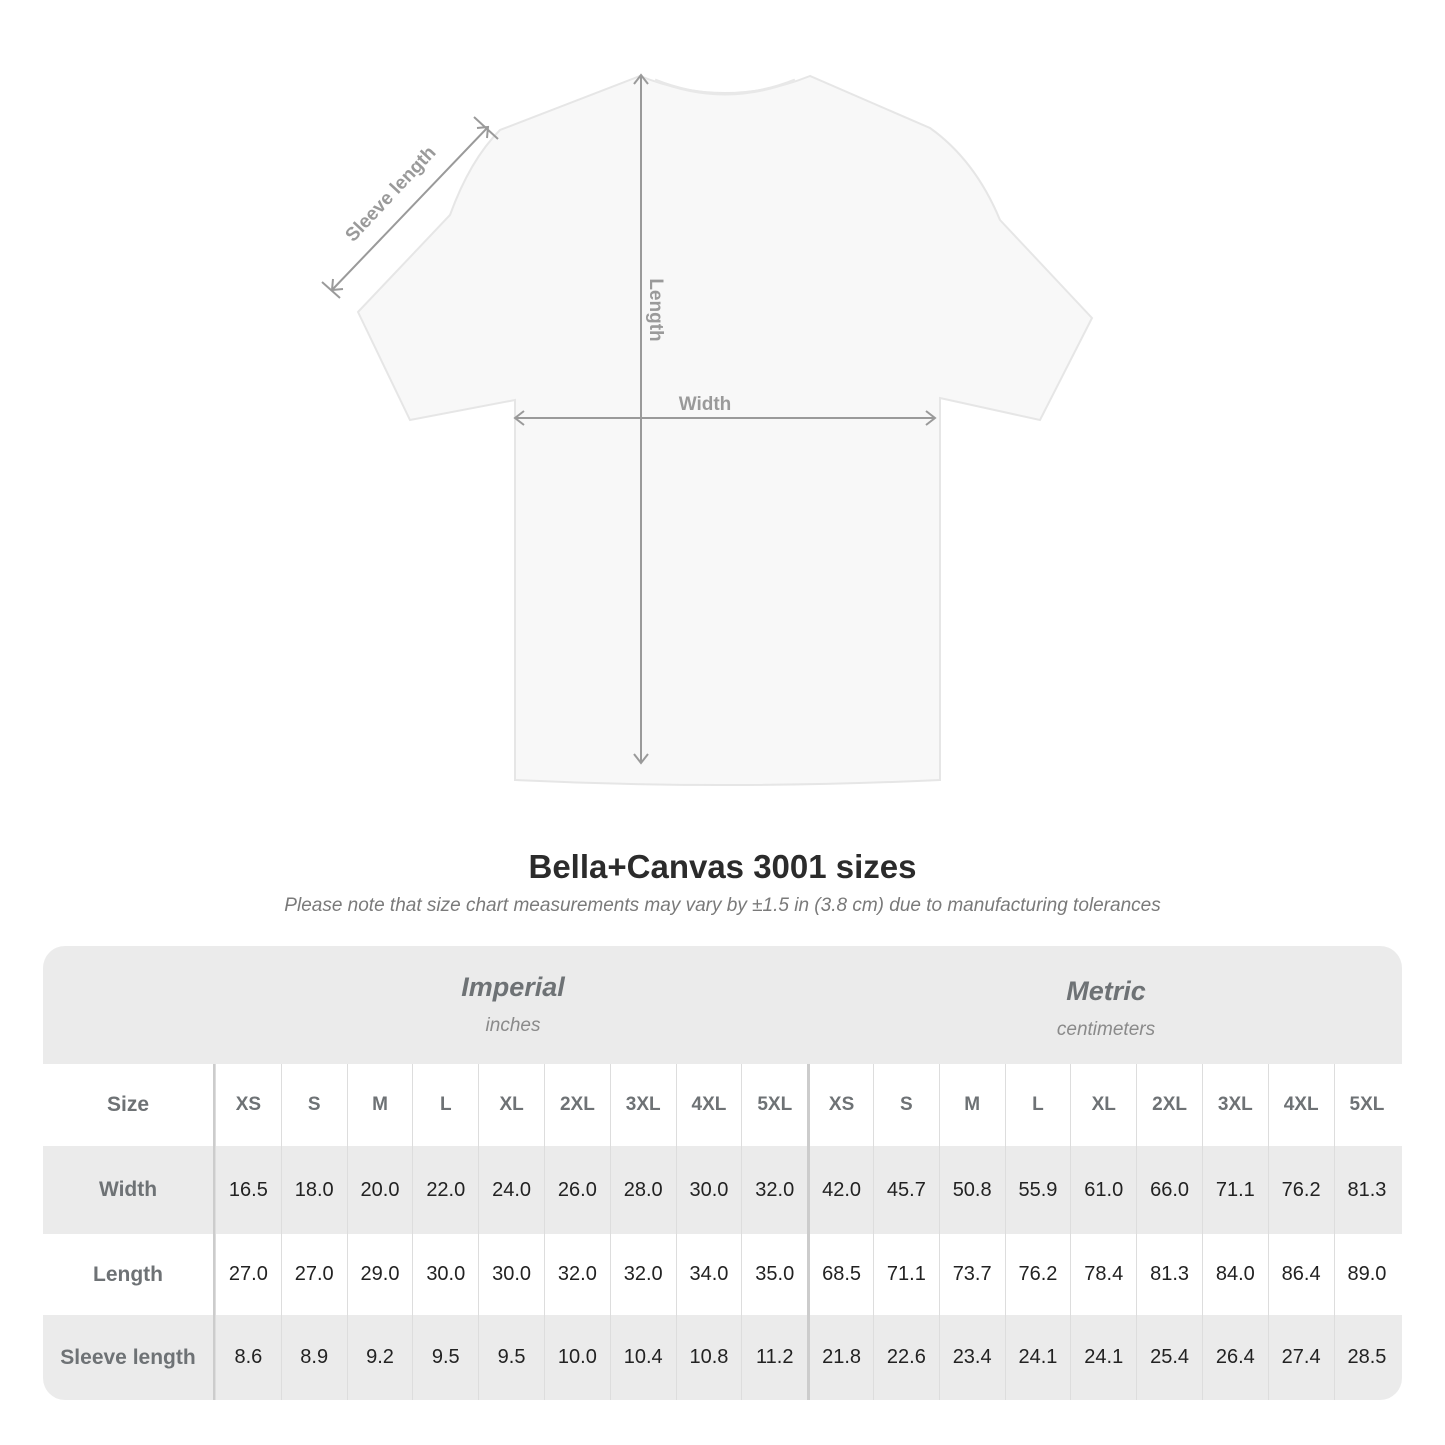 The height and width of the screenshot is (1445, 1445). I want to click on value-cell: 23.4, so click(971, 1357).